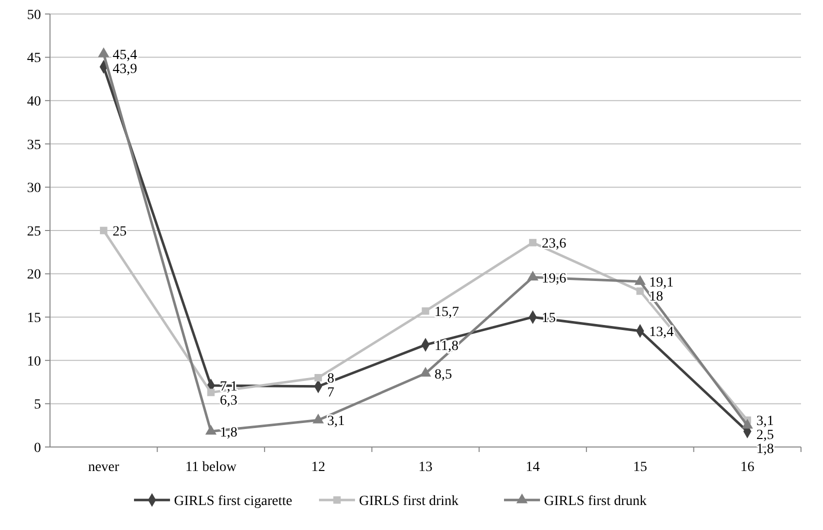 Image resolution: width=823 pixels, height=530 pixels. Describe the element at coordinates (34, 275) in the screenshot. I see `y-tick-label: 20` at that location.